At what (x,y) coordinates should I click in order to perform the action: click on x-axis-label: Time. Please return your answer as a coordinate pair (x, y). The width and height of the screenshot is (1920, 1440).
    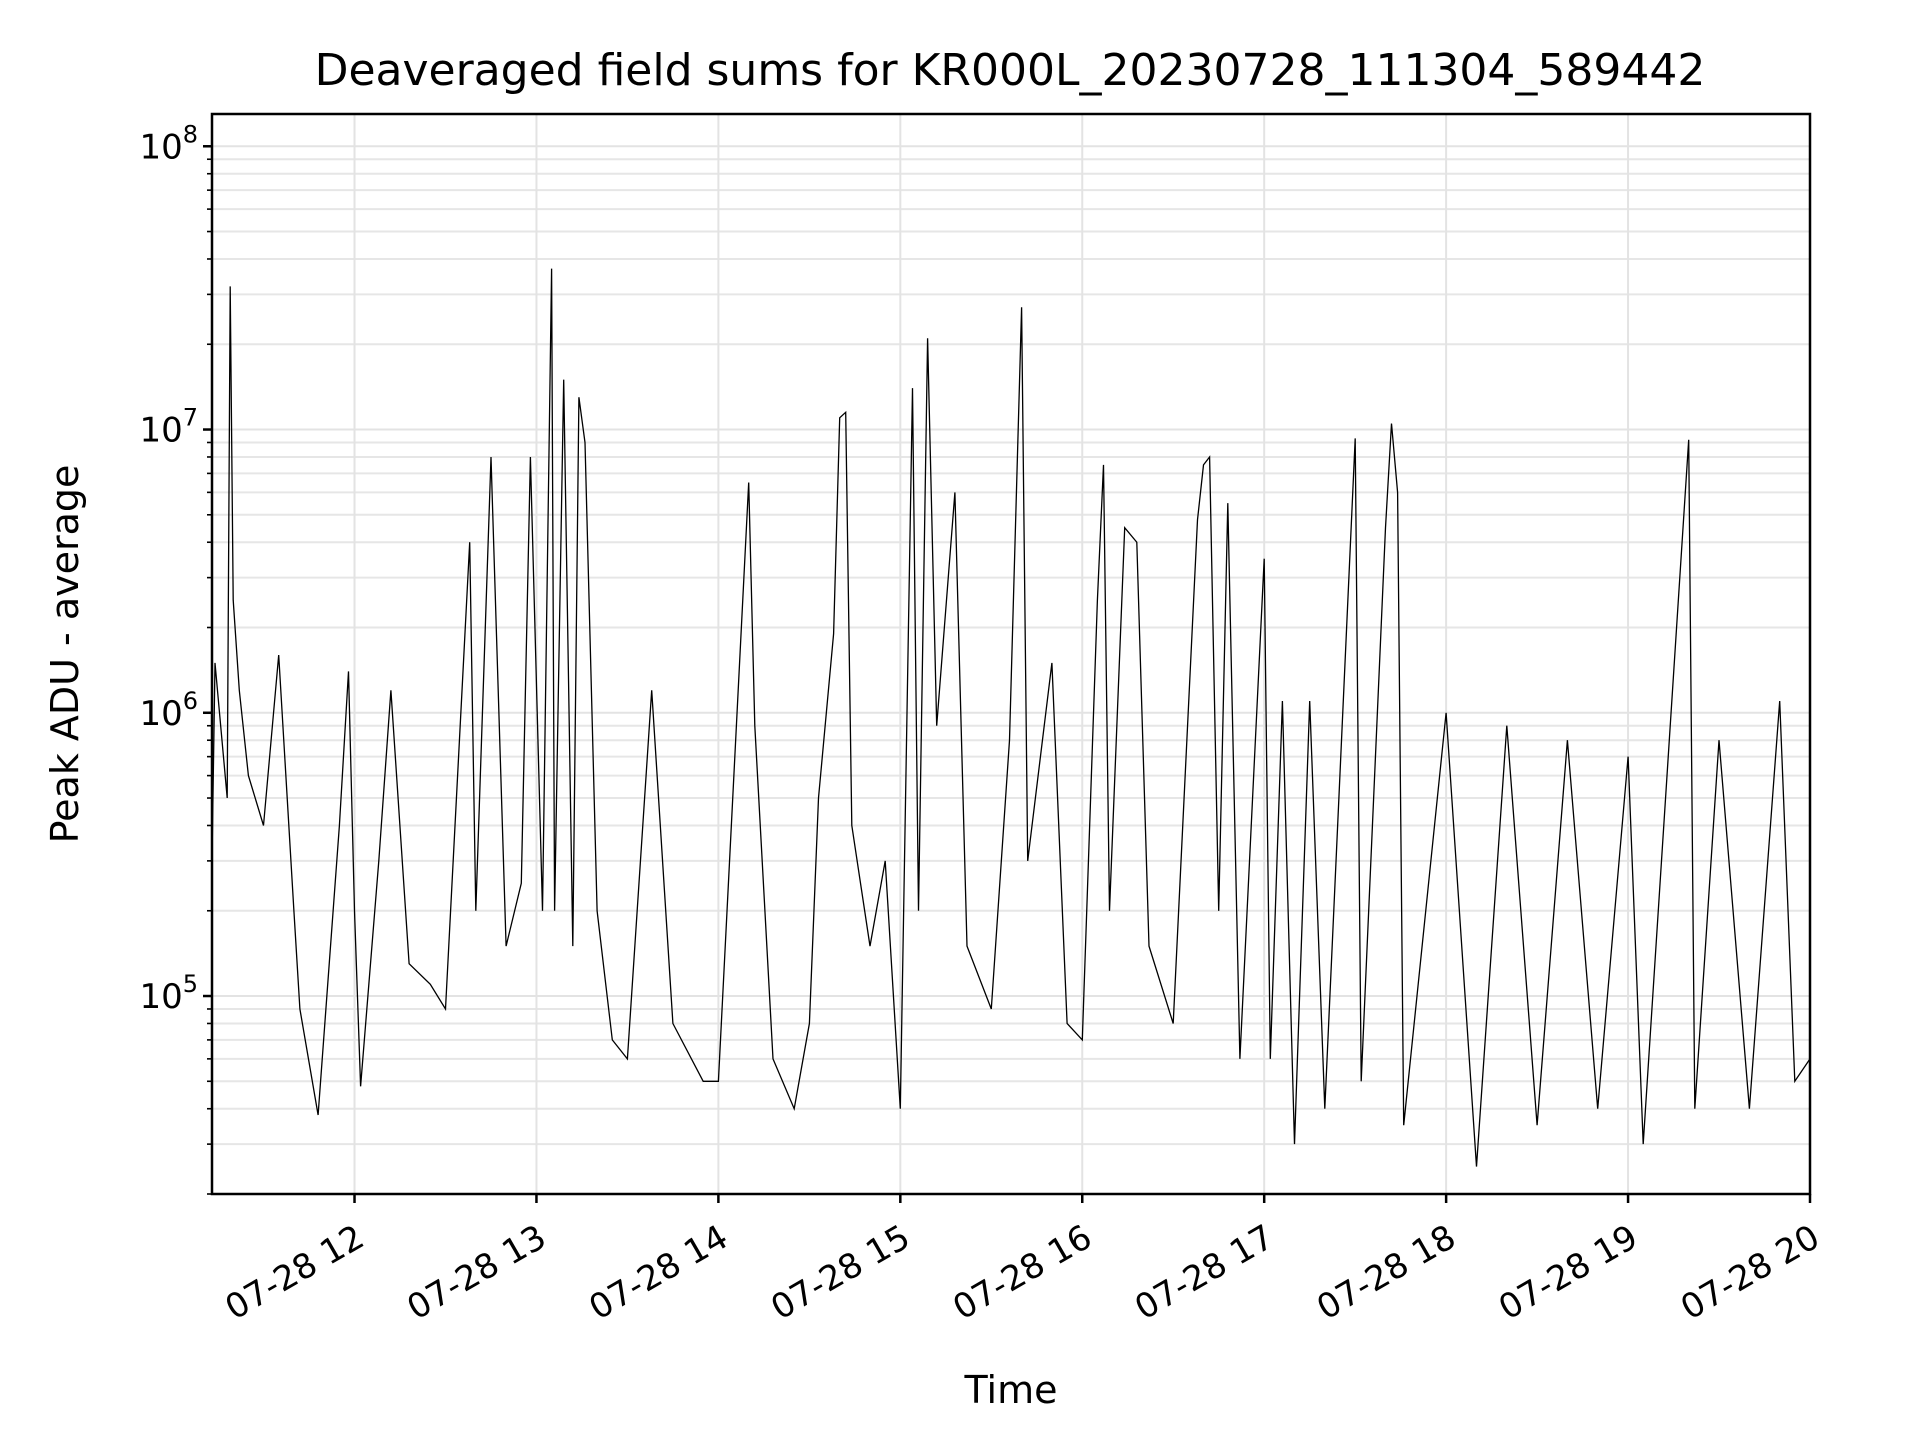
    Looking at the image, I should click on (1011, 1390).